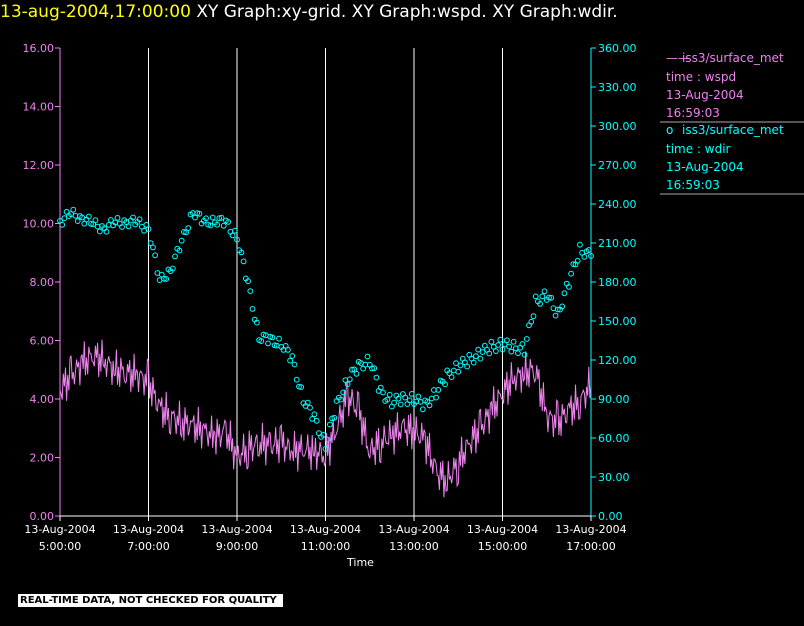 The height and width of the screenshot is (626, 804). Describe the element at coordinates (39, 165) in the screenshot. I see `left-tick-label: 12.00` at that location.